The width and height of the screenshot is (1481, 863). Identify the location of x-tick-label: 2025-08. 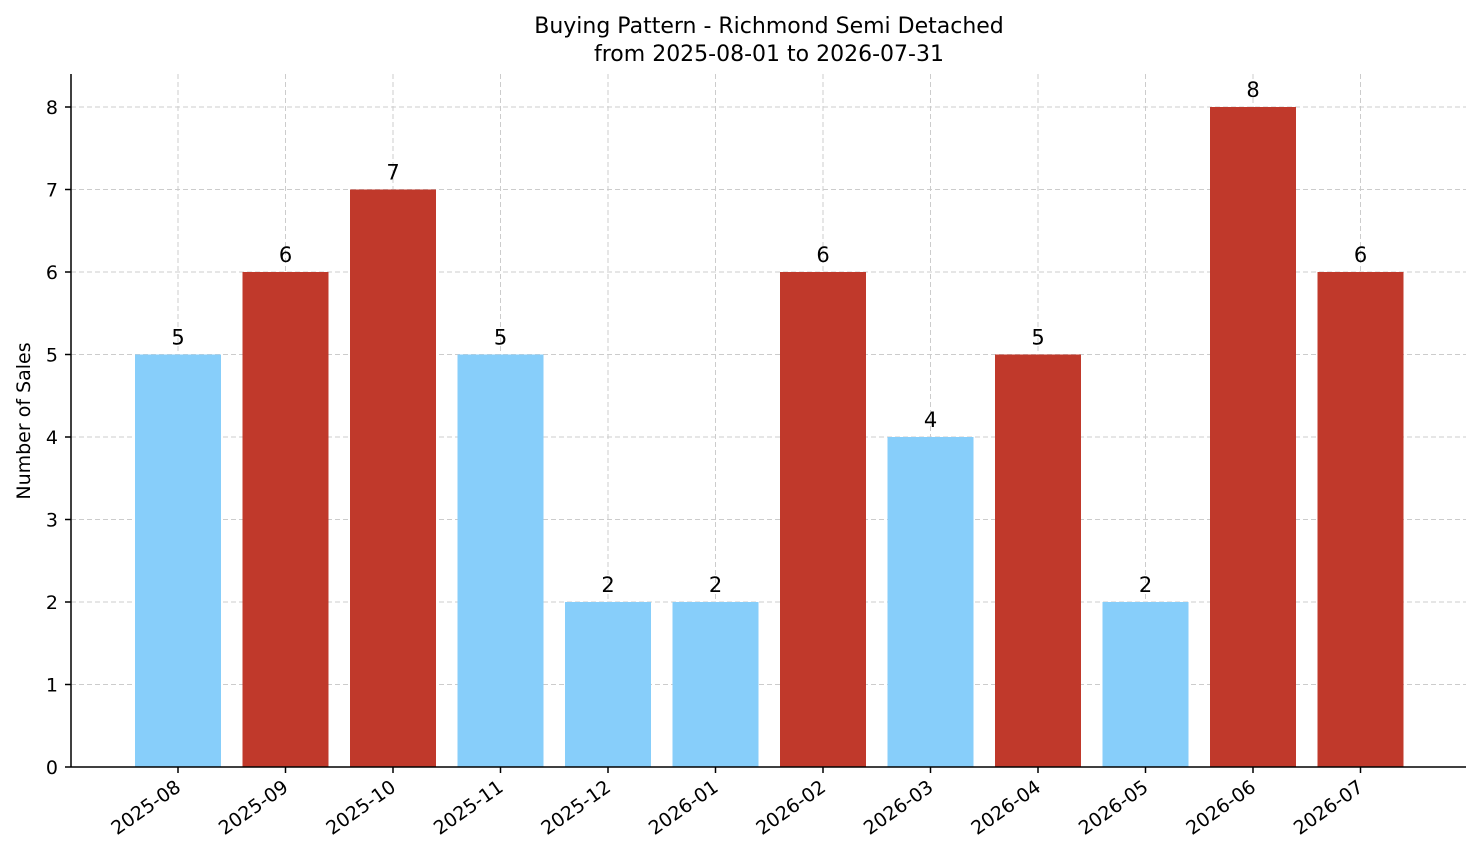
(146, 808).